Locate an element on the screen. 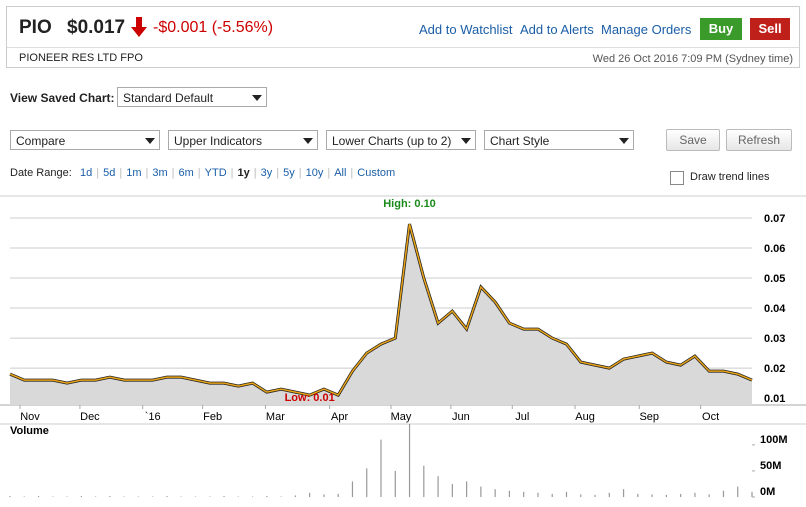  x-tick-label: Apr is located at coordinates (339, 417).